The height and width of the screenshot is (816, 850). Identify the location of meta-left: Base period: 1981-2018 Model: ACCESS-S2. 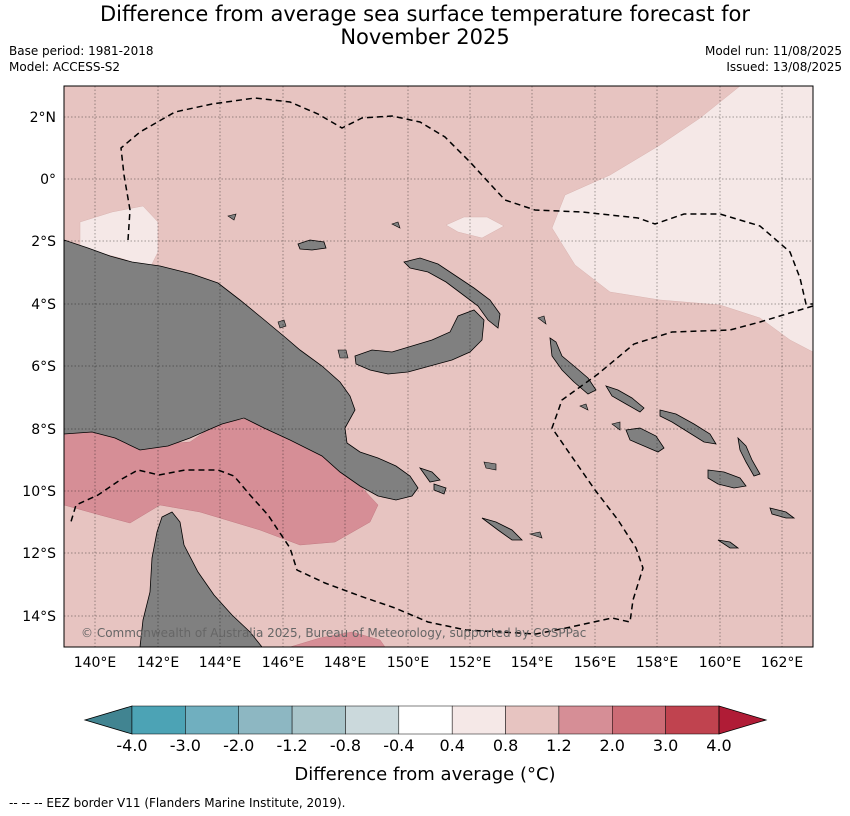
(81, 59).